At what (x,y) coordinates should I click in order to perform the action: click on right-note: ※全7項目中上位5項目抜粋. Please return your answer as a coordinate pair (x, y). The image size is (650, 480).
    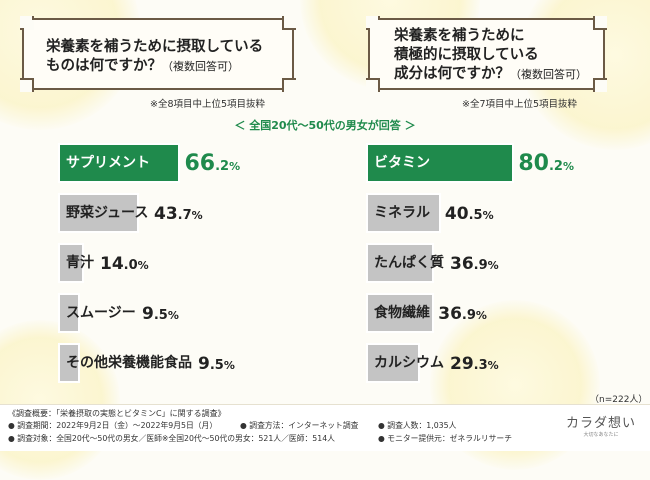
    Looking at the image, I should click on (520, 104).